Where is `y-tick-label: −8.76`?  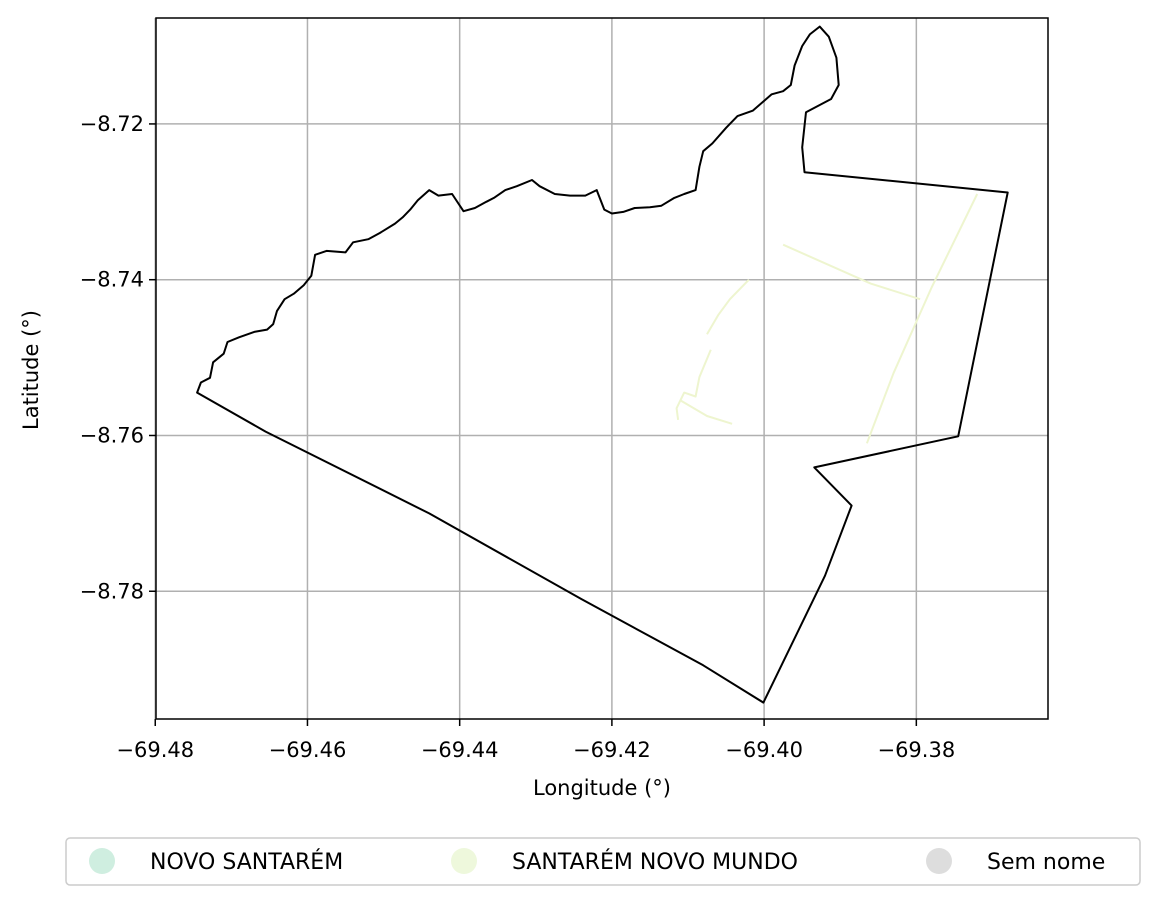 y-tick-label: −8.76 is located at coordinates (112, 435).